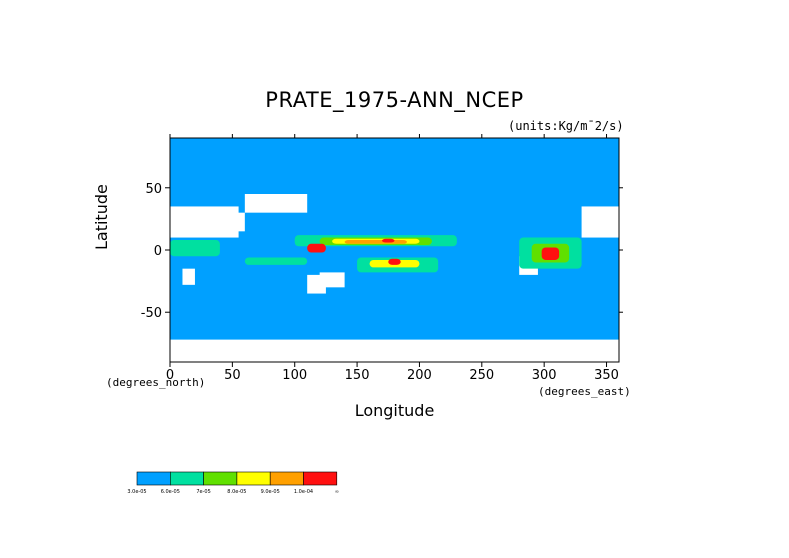 The image size is (789, 558). I want to click on x-tick-label: 250, so click(481, 375).